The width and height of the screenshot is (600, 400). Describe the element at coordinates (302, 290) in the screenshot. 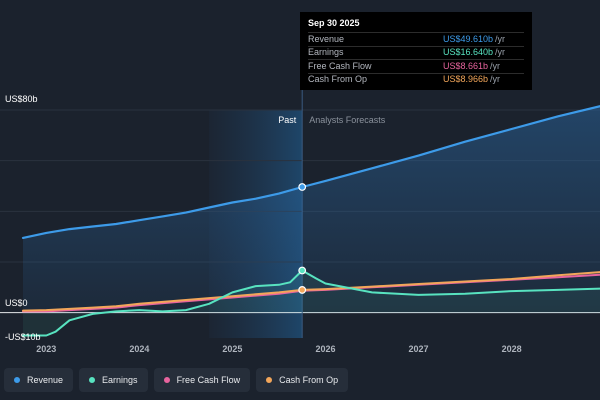

I see `marker-cash-from-op` at that location.